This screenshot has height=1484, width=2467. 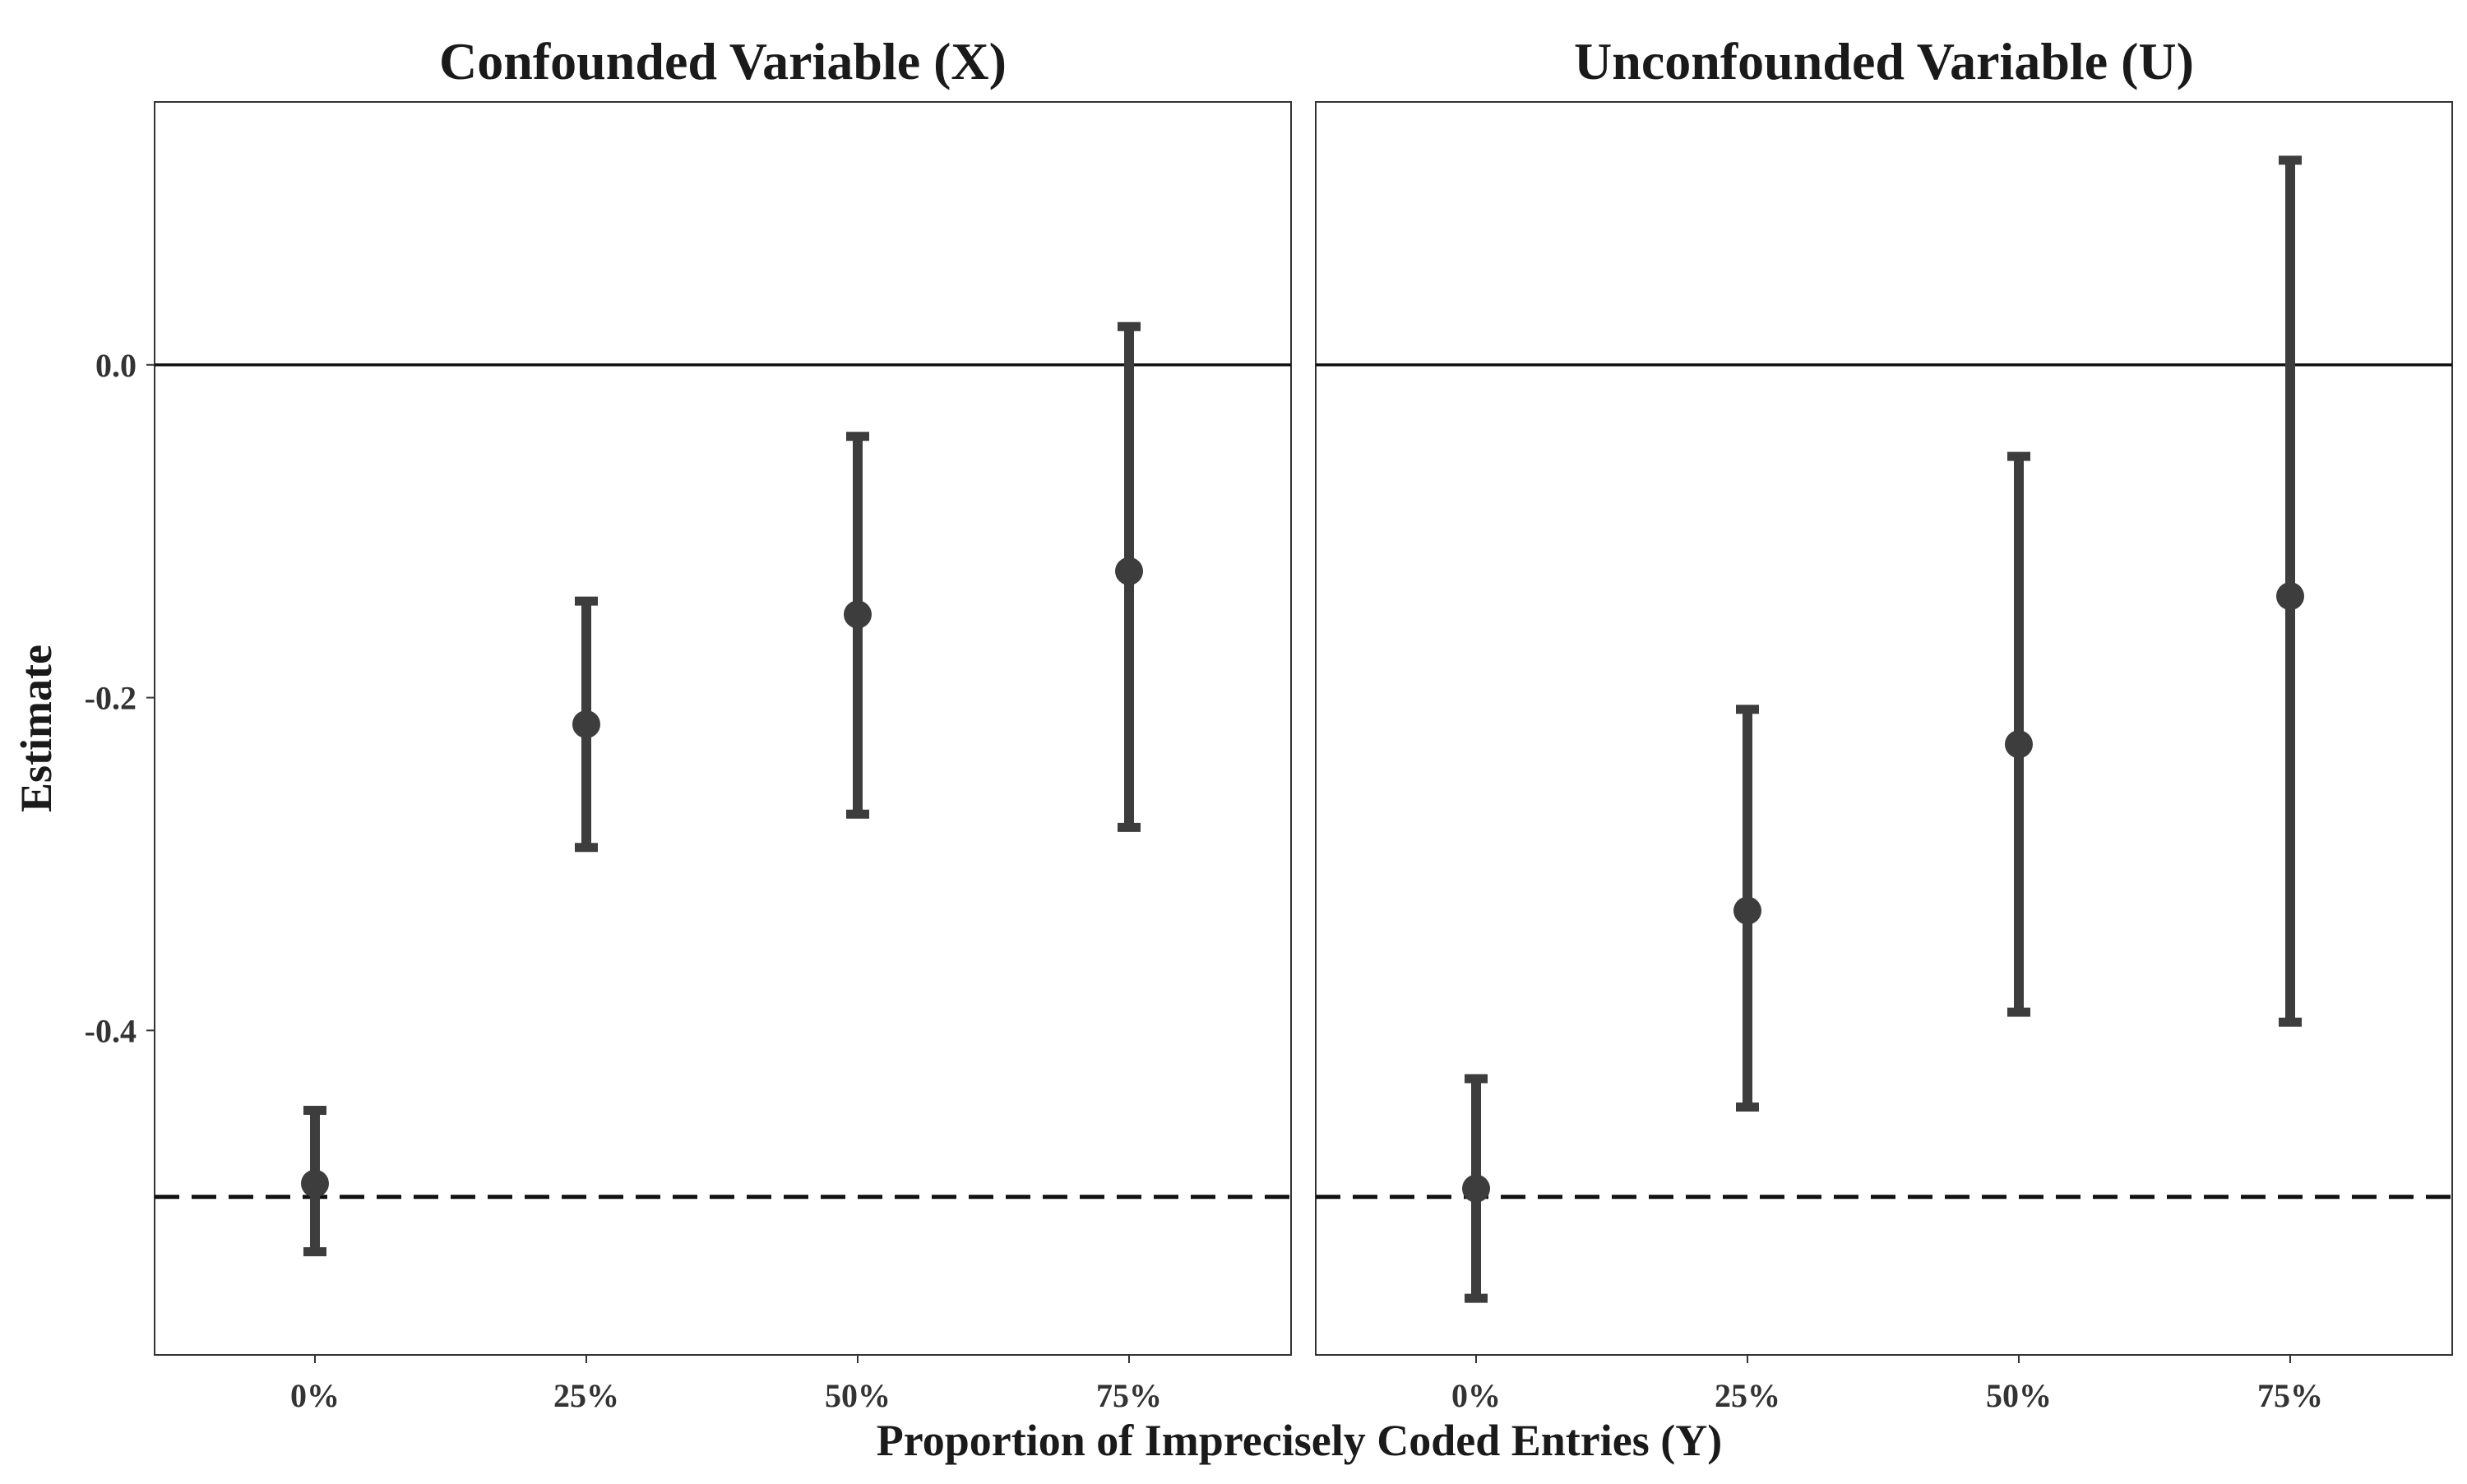 I want to click on y-tick-label: -0.4, so click(x=111, y=1030).